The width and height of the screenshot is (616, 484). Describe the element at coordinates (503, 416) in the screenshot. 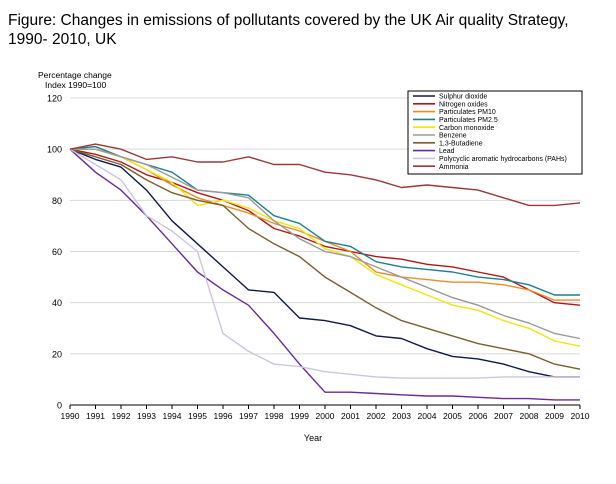

I see `x-tick-label-2007: 2007` at that location.